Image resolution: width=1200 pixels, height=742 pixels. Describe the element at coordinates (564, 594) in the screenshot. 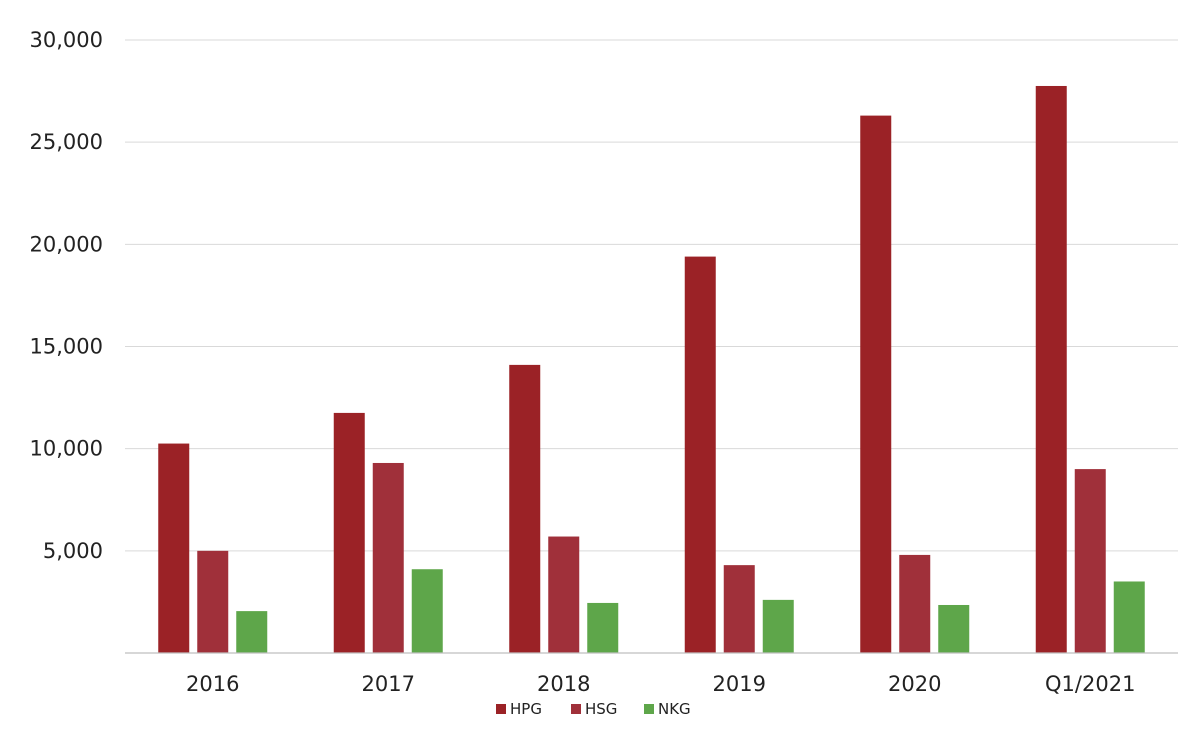

I see `bar-hsg-2018` at that location.